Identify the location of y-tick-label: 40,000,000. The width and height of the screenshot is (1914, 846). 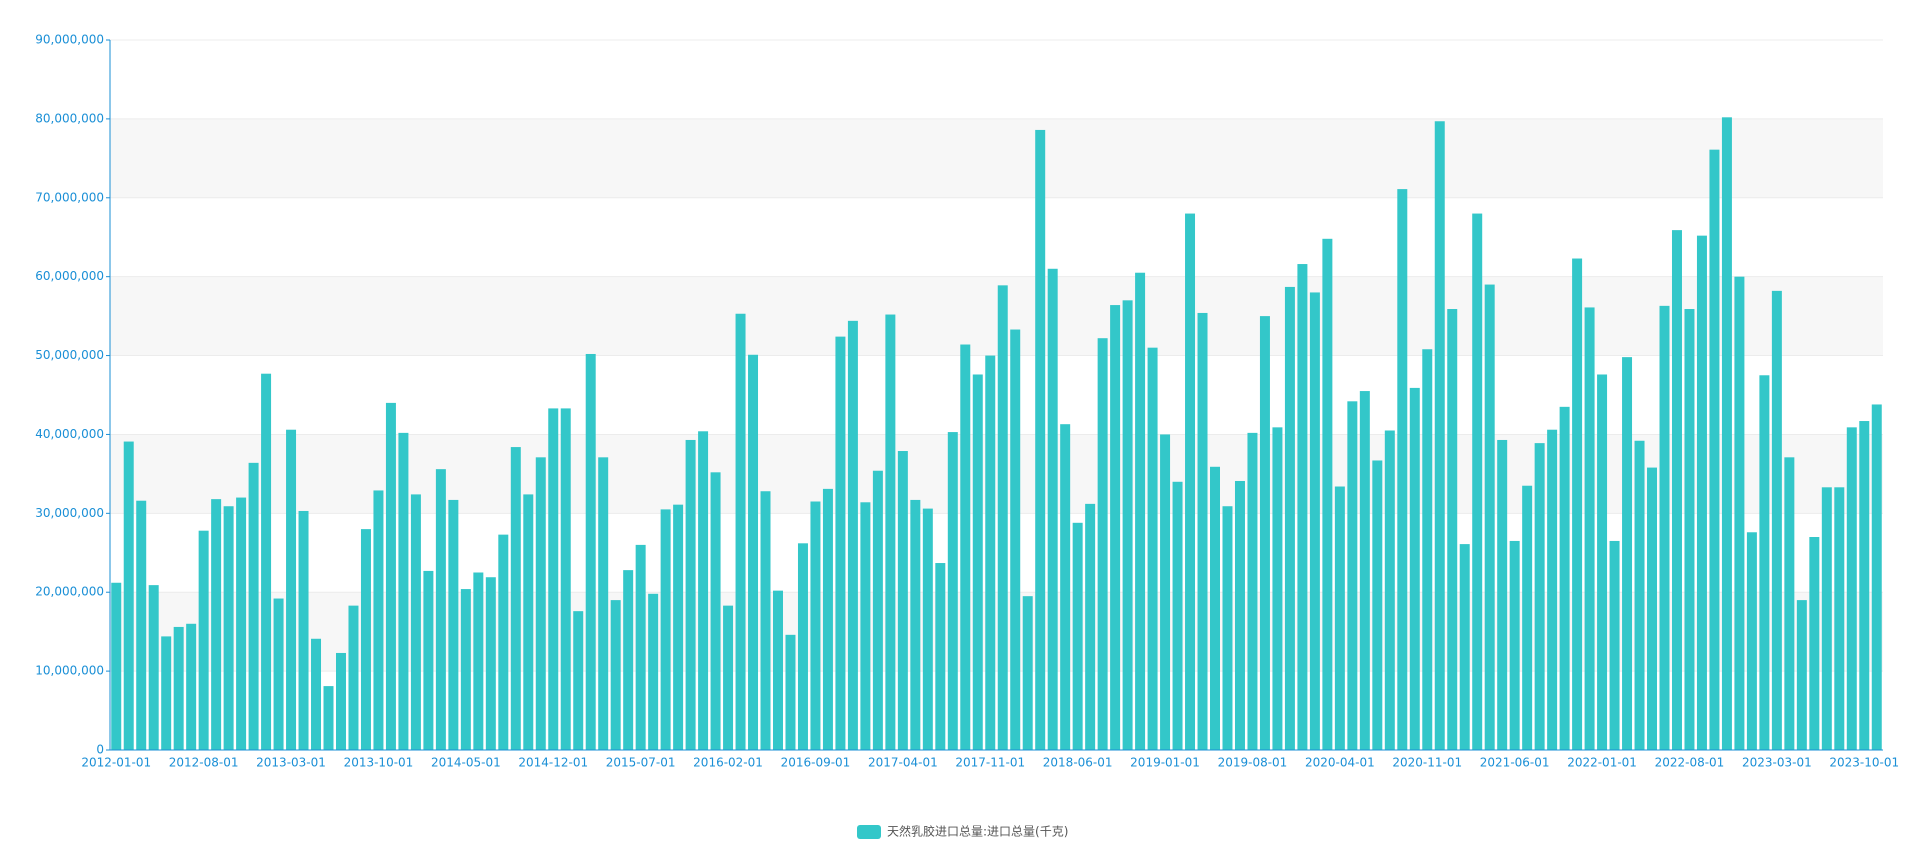
(69, 434).